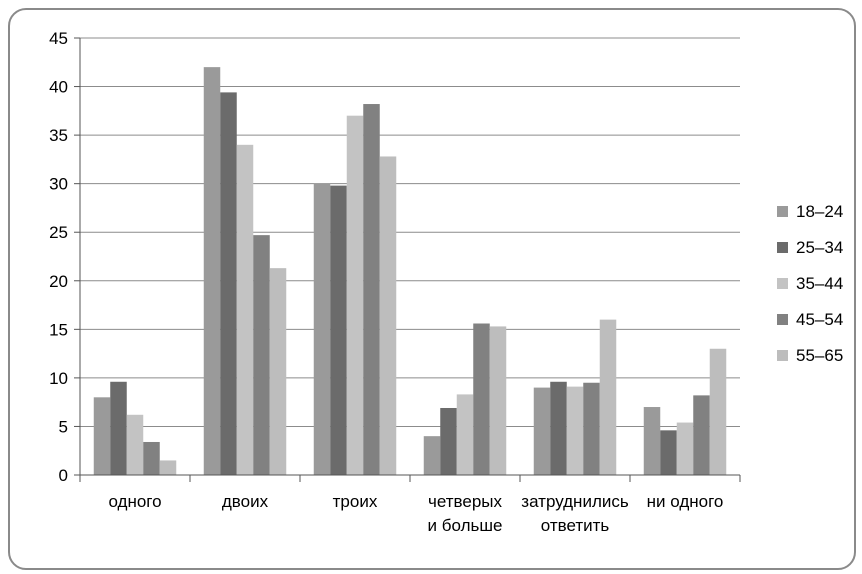 This screenshot has height=574, width=862. I want to click on y-tick-label: 45, so click(58, 38).